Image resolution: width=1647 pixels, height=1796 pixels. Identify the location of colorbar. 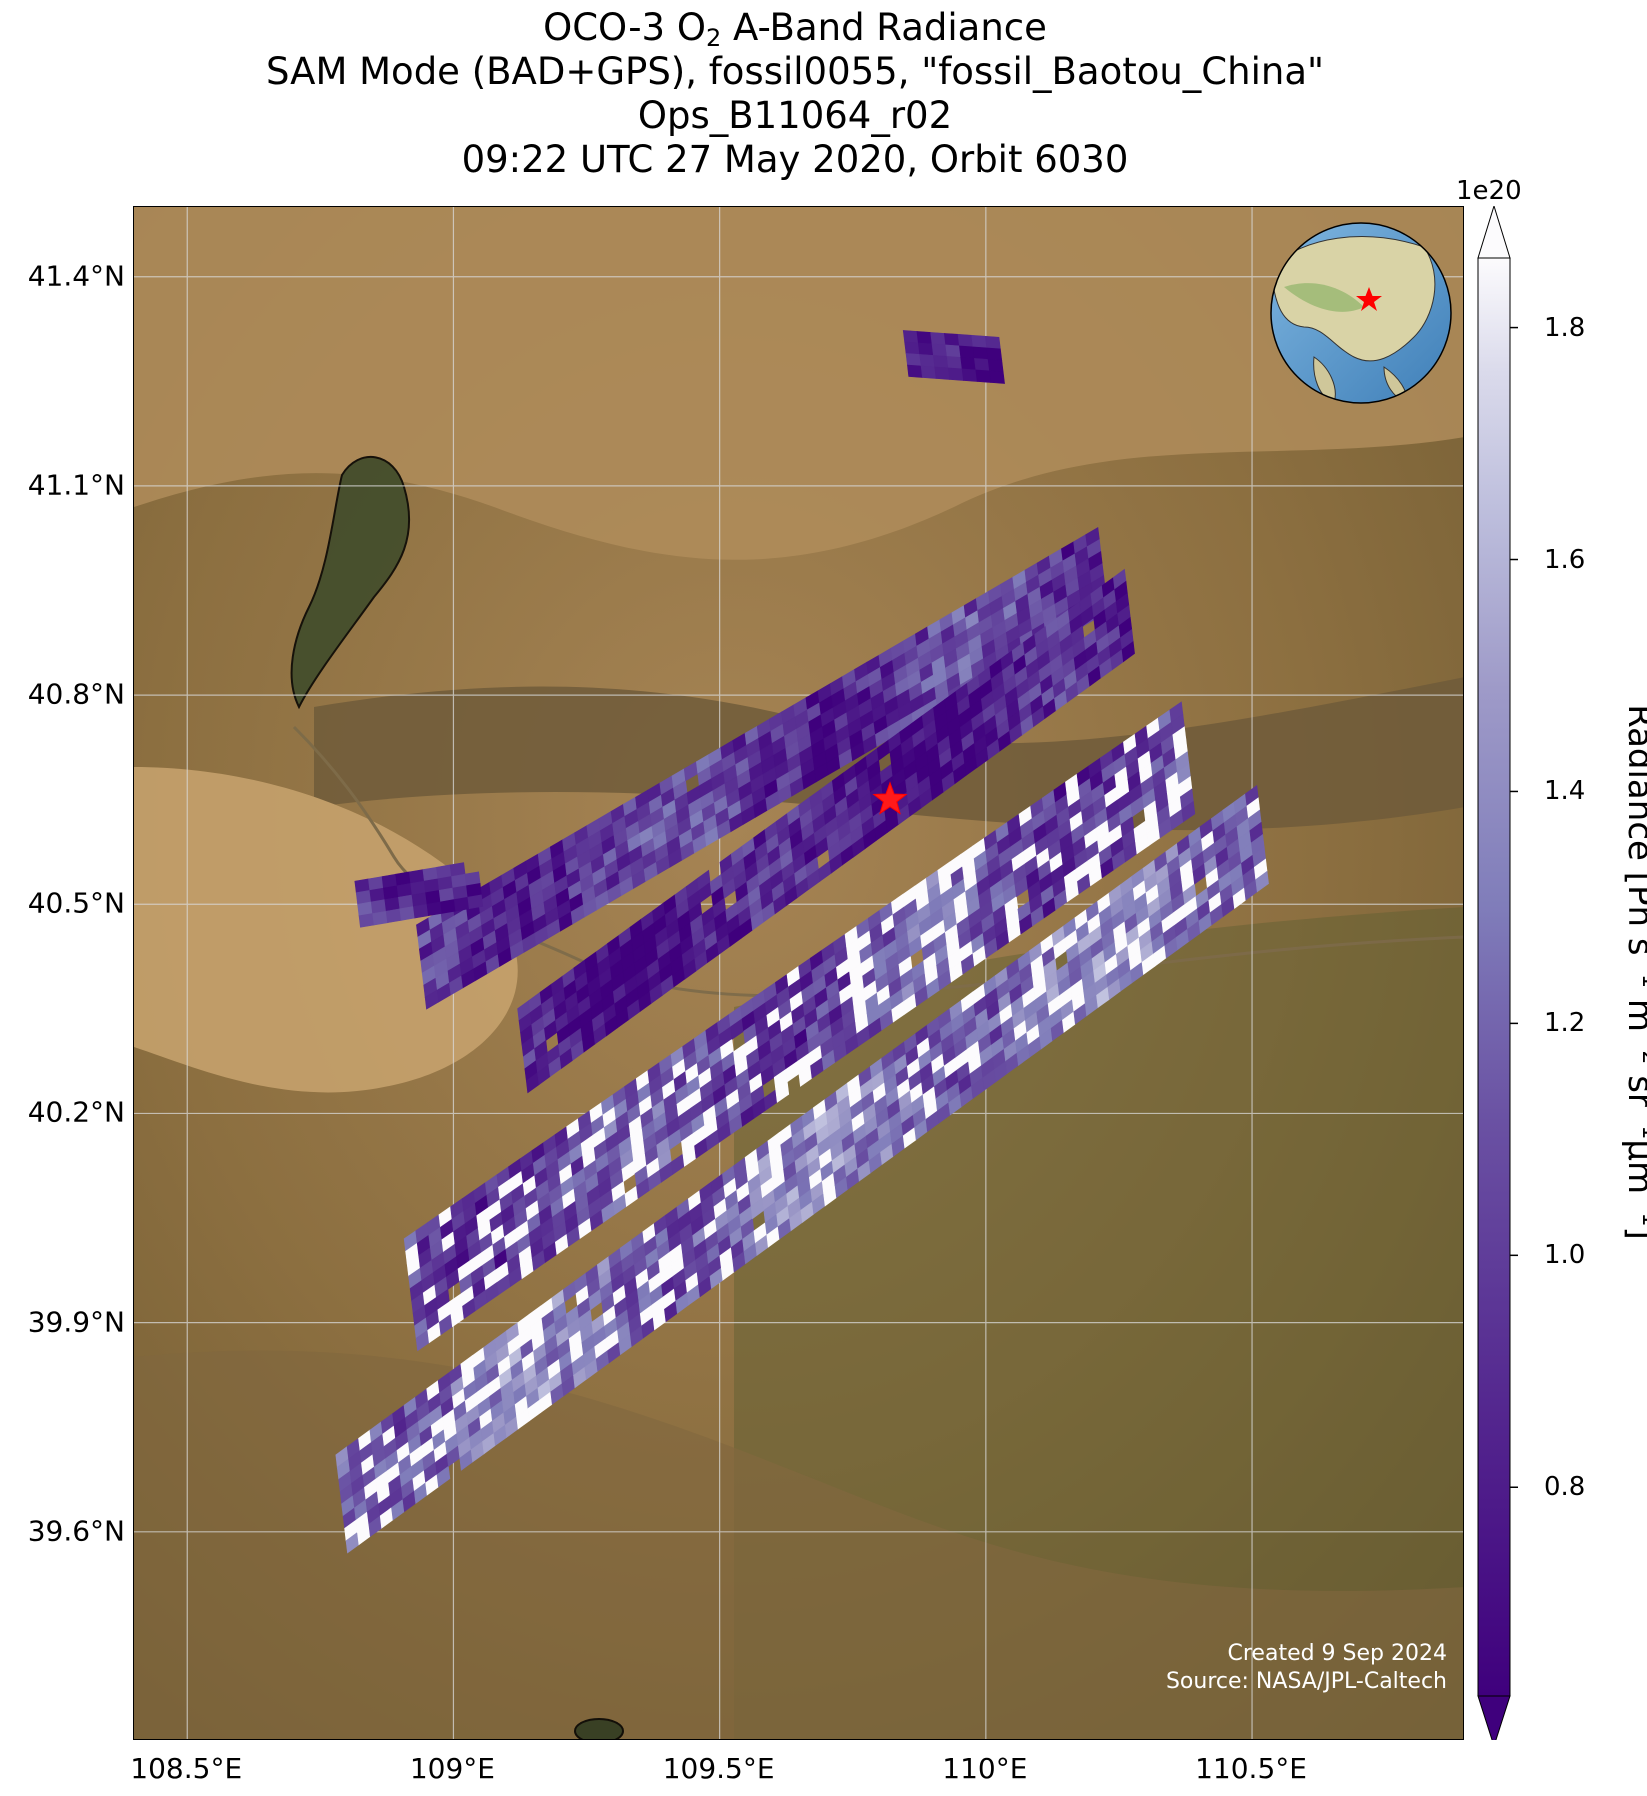
(1497, 973).